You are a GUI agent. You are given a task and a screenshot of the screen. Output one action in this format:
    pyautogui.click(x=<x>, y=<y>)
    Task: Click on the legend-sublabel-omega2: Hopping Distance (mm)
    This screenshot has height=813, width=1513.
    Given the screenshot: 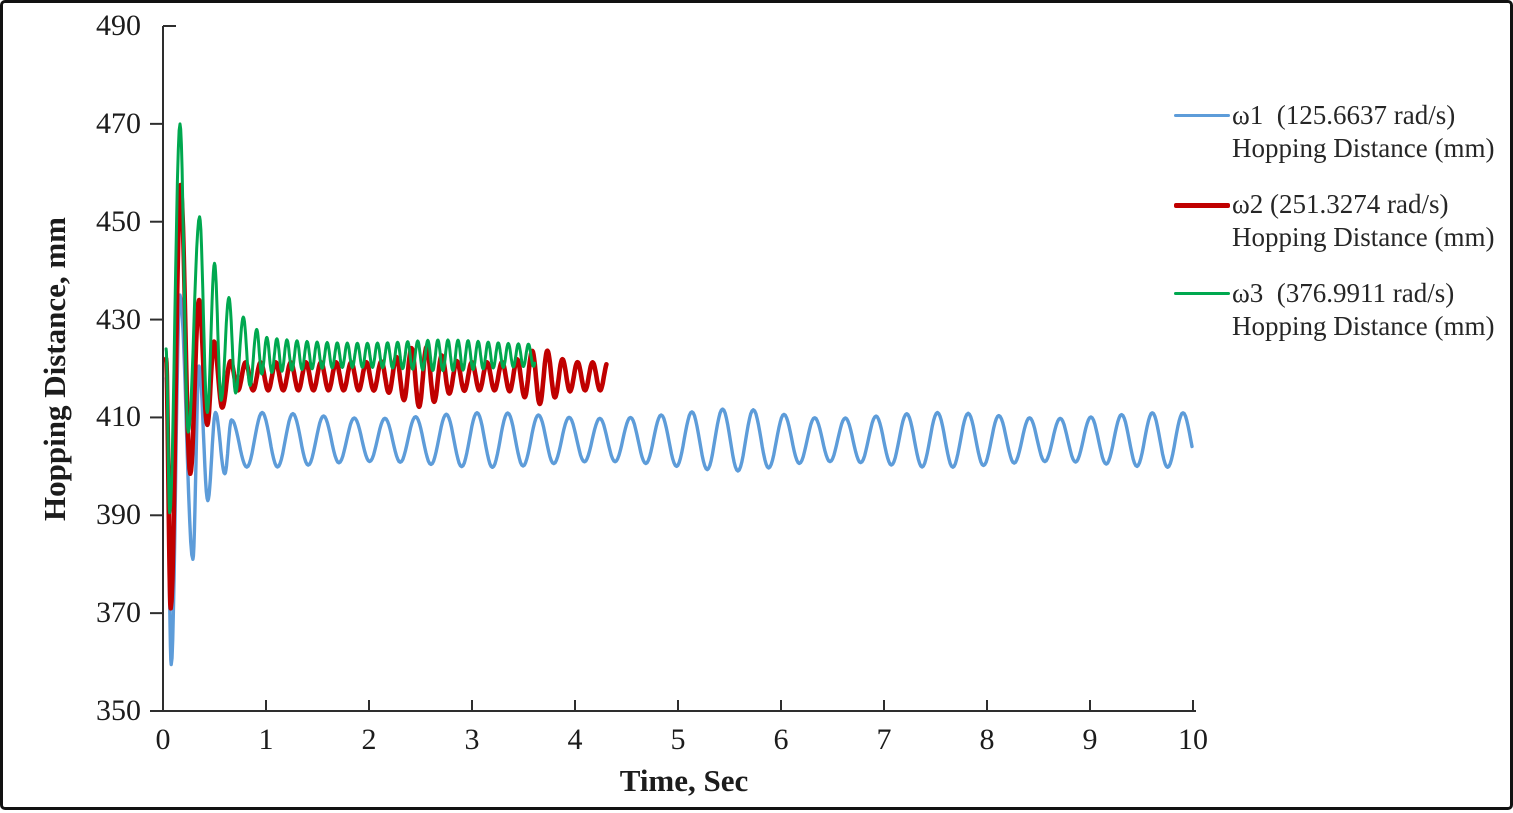 What is the action you would take?
    pyautogui.click(x=1363, y=237)
    